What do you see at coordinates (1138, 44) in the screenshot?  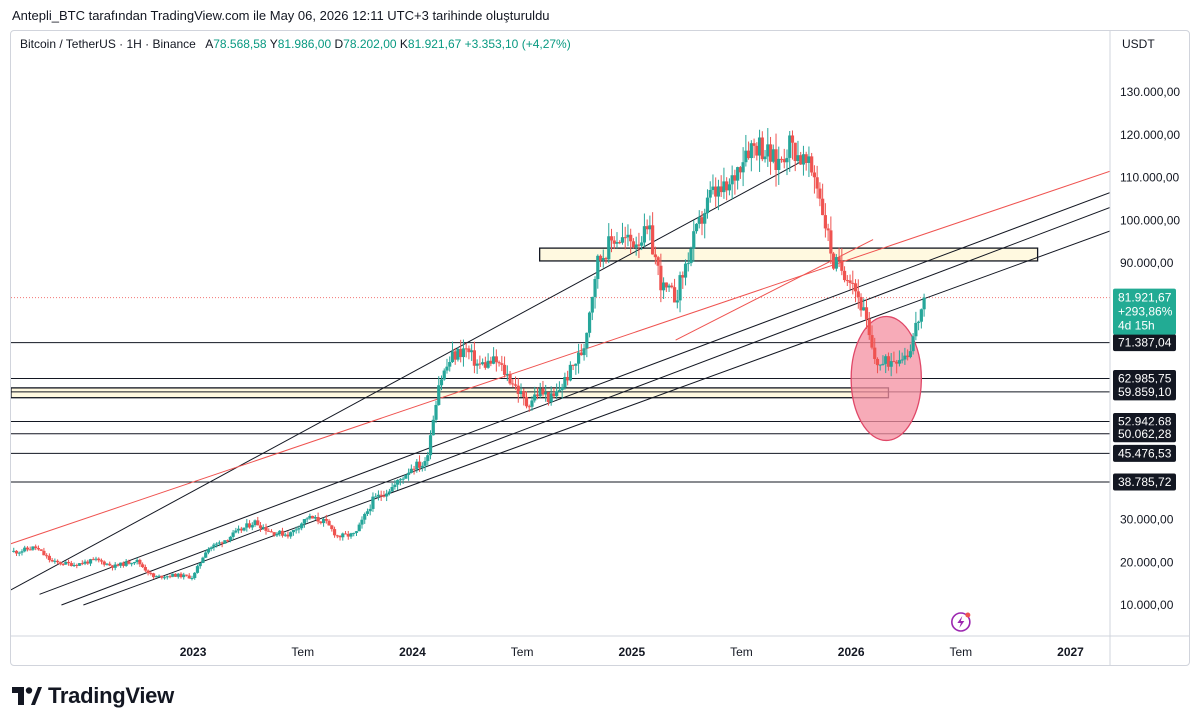 I see `currency-label: USDT` at bounding box center [1138, 44].